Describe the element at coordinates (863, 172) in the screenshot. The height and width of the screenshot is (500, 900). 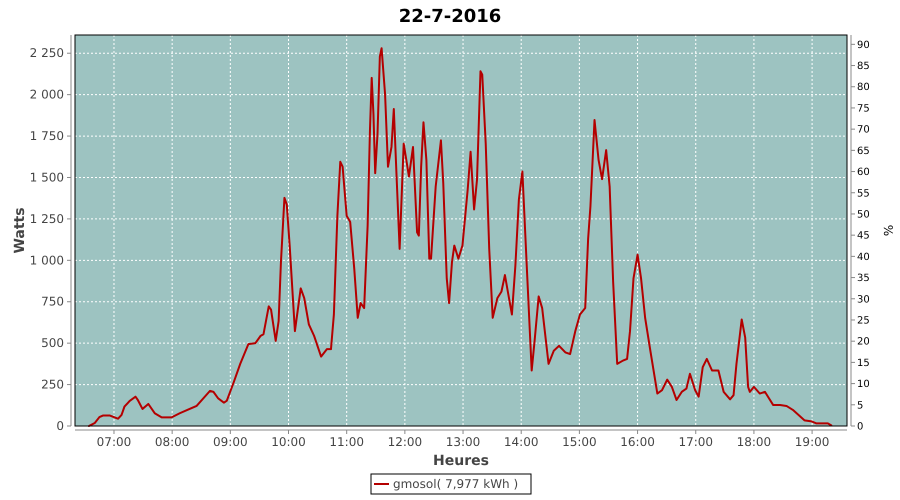
I see `y2-tick-label: 60` at that location.